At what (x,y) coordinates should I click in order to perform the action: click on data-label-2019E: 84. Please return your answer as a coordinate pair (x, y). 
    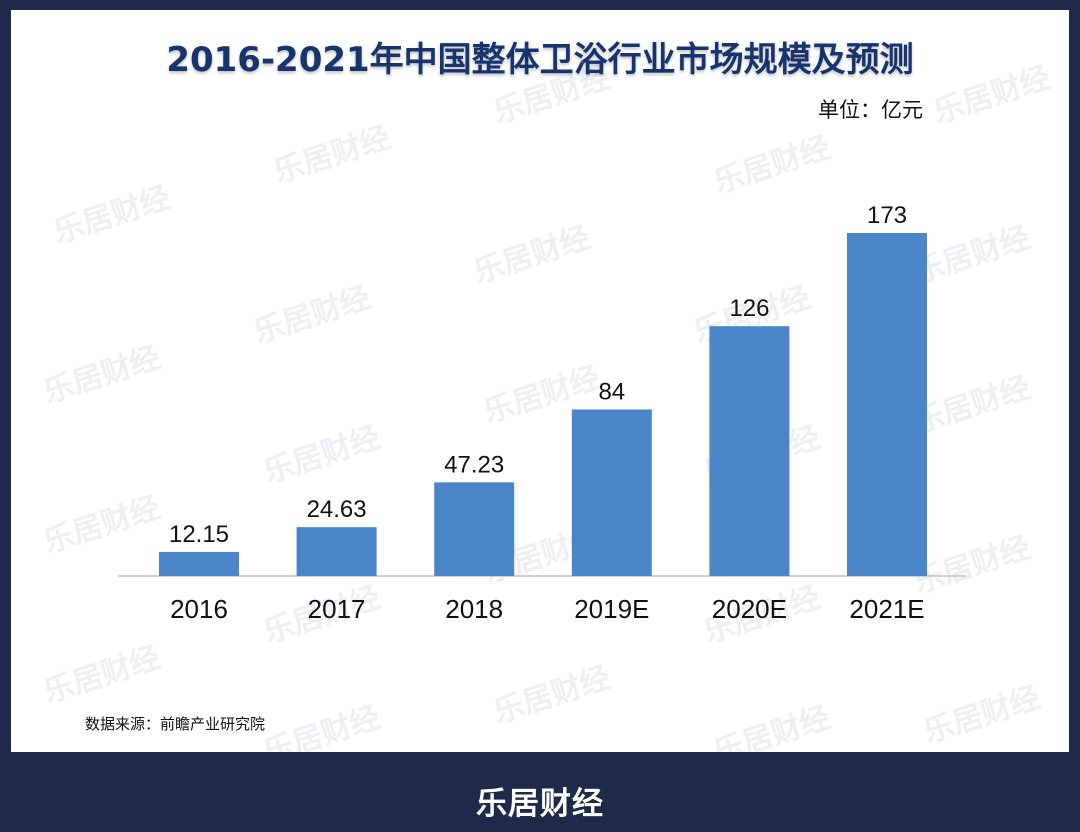
    Looking at the image, I should click on (611, 391).